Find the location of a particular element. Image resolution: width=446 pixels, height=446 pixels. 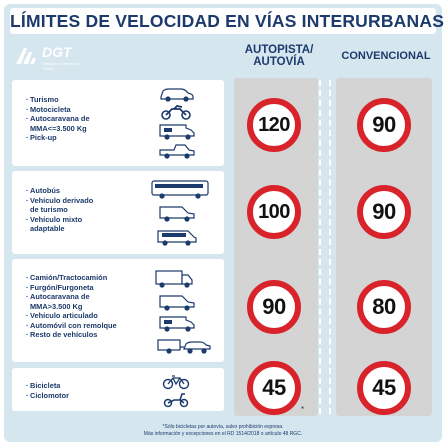

speed-value: 100 is located at coordinates (274, 212).